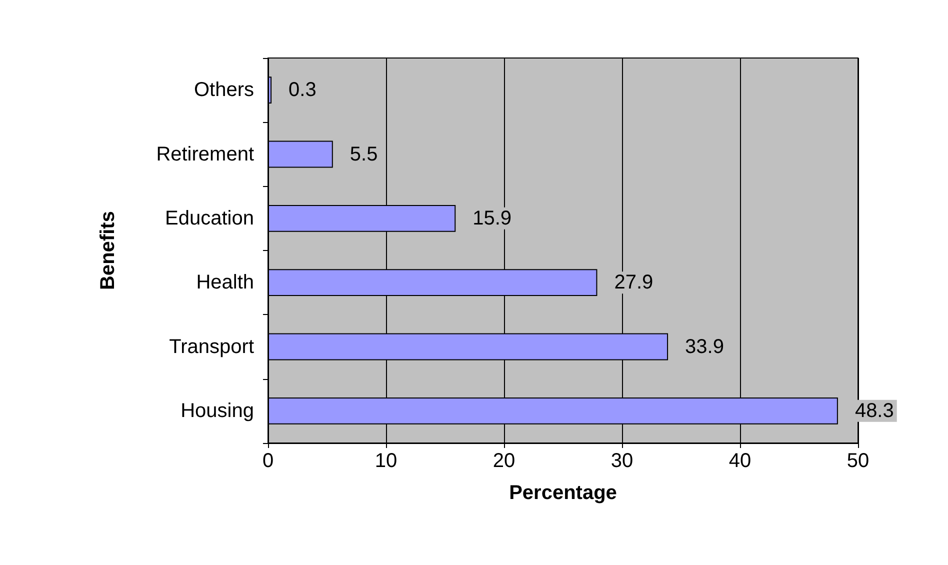  What do you see at coordinates (874, 411) in the screenshot?
I see `data-label: 48.3` at bounding box center [874, 411].